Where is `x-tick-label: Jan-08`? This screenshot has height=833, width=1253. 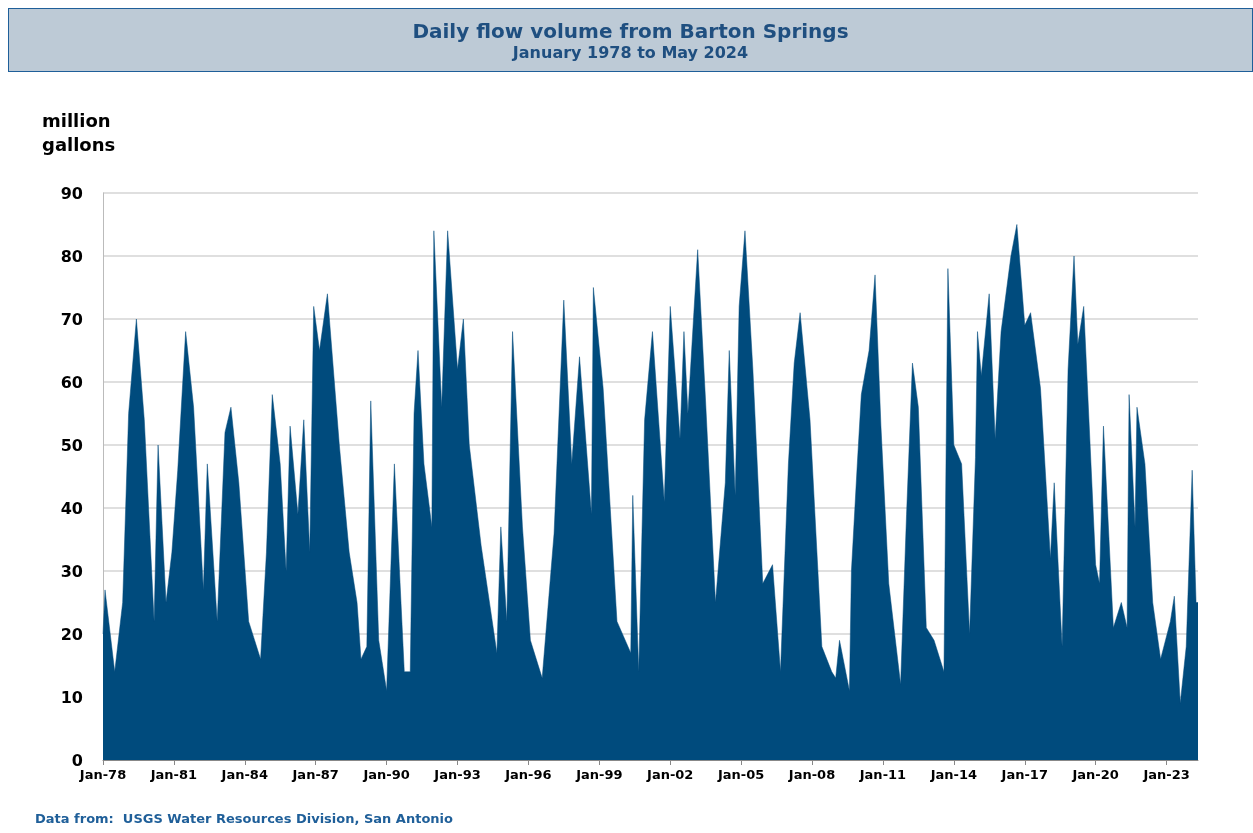
x-tick-label: Jan-08 is located at coordinates (811, 774).